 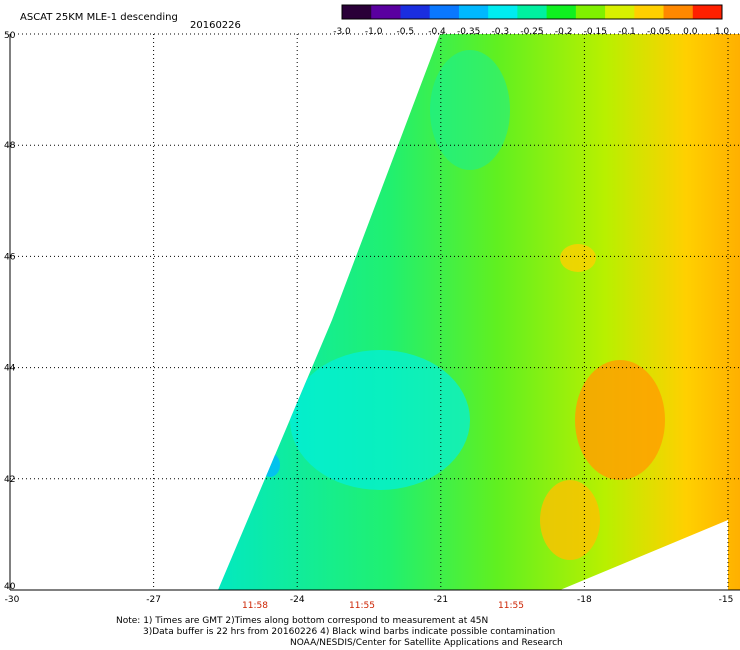 What do you see at coordinates (722, 32) in the screenshot?
I see `colorbar-label: 1.0` at bounding box center [722, 32].